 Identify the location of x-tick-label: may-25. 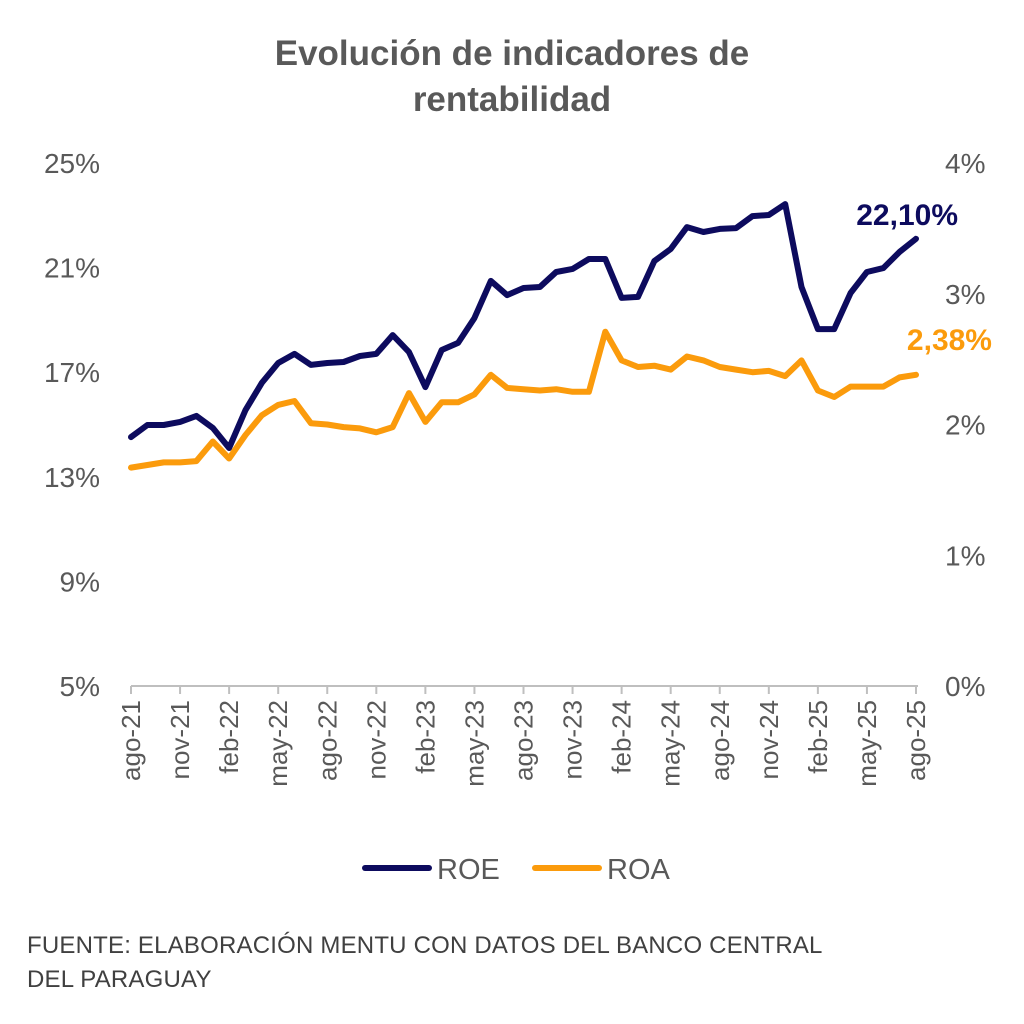
(867, 743).